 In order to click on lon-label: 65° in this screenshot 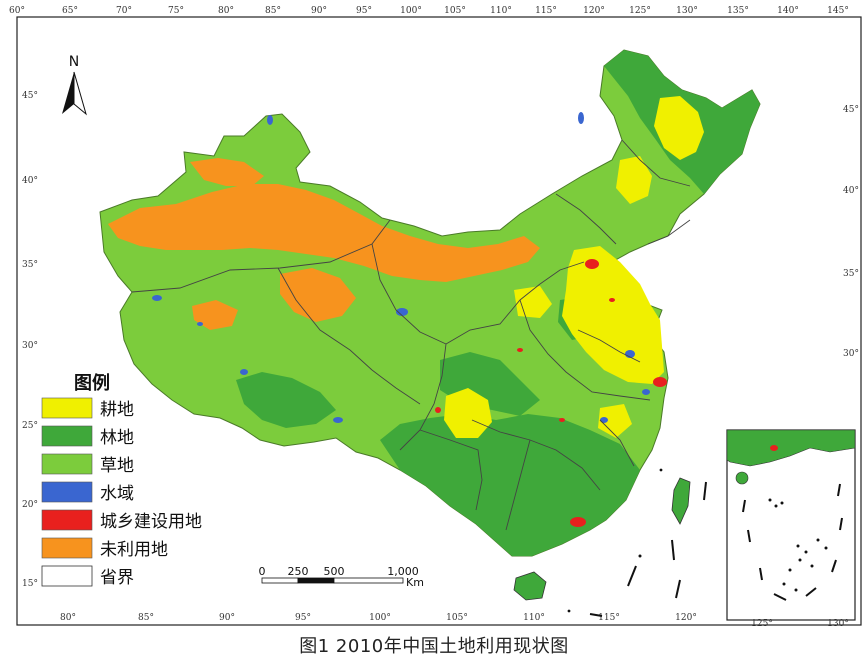, I will do `click(70, 11)`.